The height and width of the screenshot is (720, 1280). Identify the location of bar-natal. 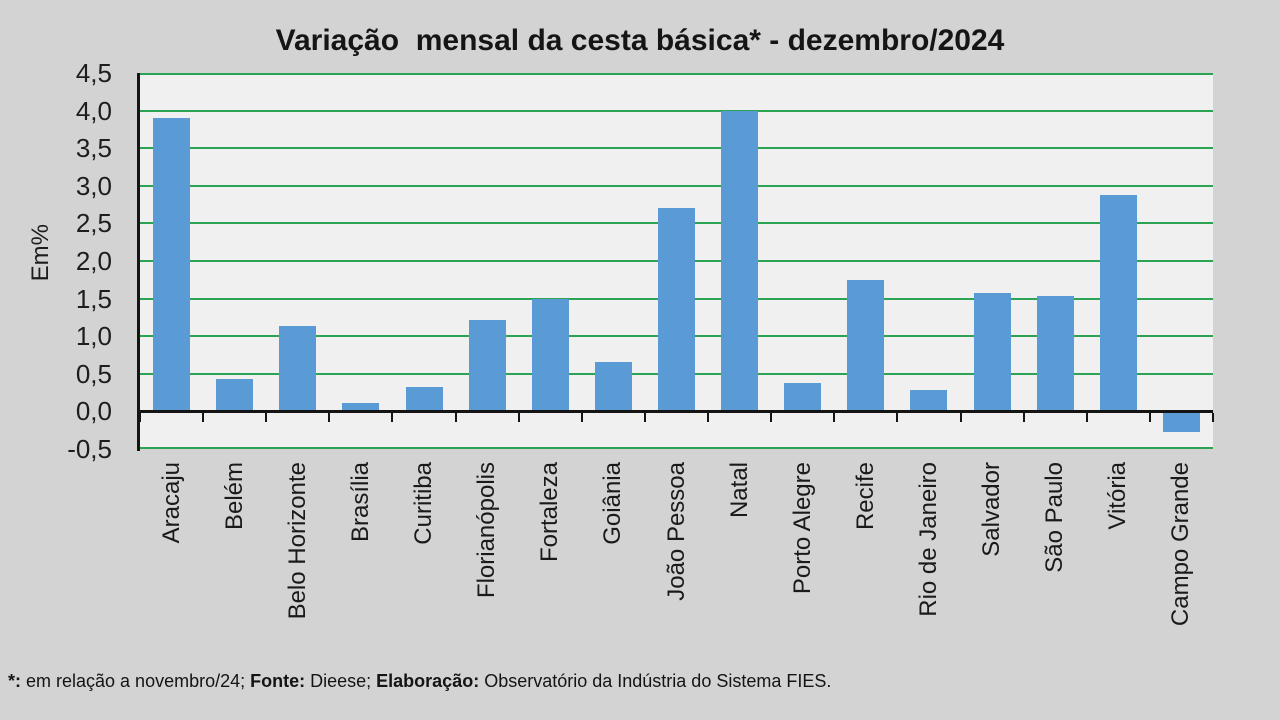
(739, 261).